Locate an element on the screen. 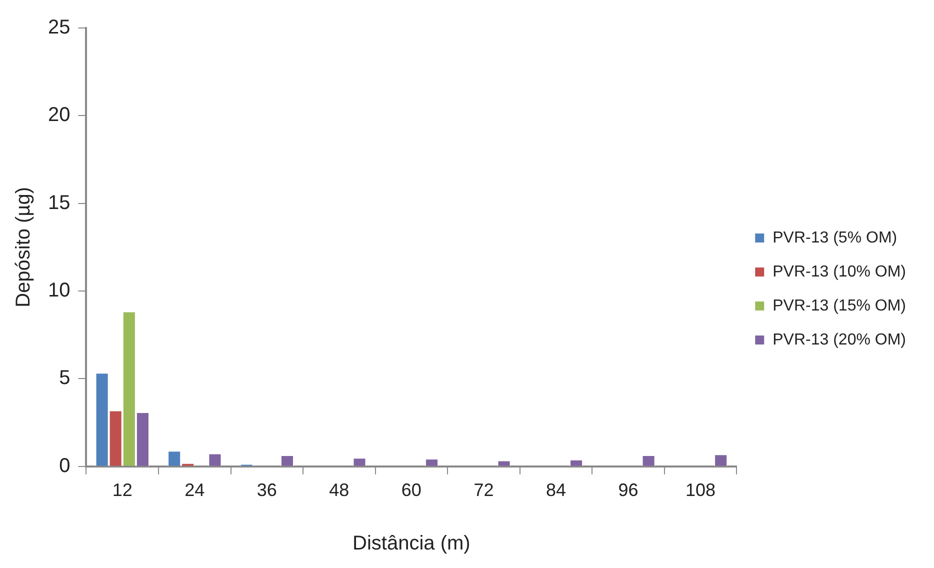 The image size is (934, 568). legend-label: PVR-13 (10% OM) is located at coordinates (839, 271).